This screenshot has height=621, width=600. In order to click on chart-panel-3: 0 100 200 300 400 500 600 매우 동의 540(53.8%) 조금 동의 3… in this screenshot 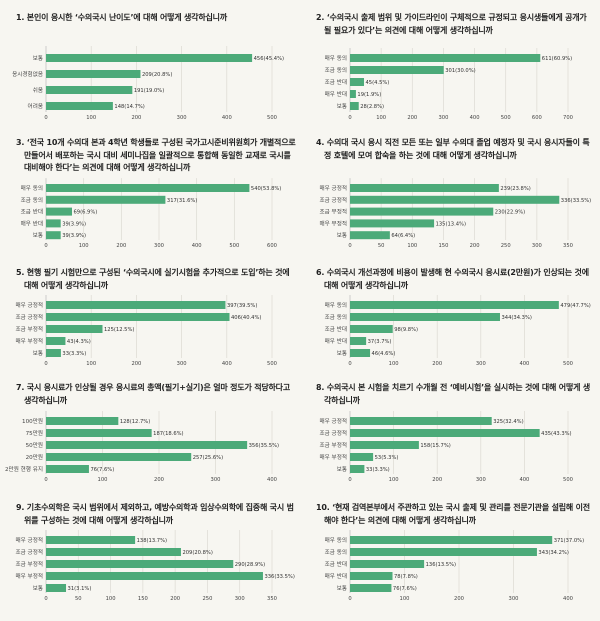, I will do `click(150, 190)`.